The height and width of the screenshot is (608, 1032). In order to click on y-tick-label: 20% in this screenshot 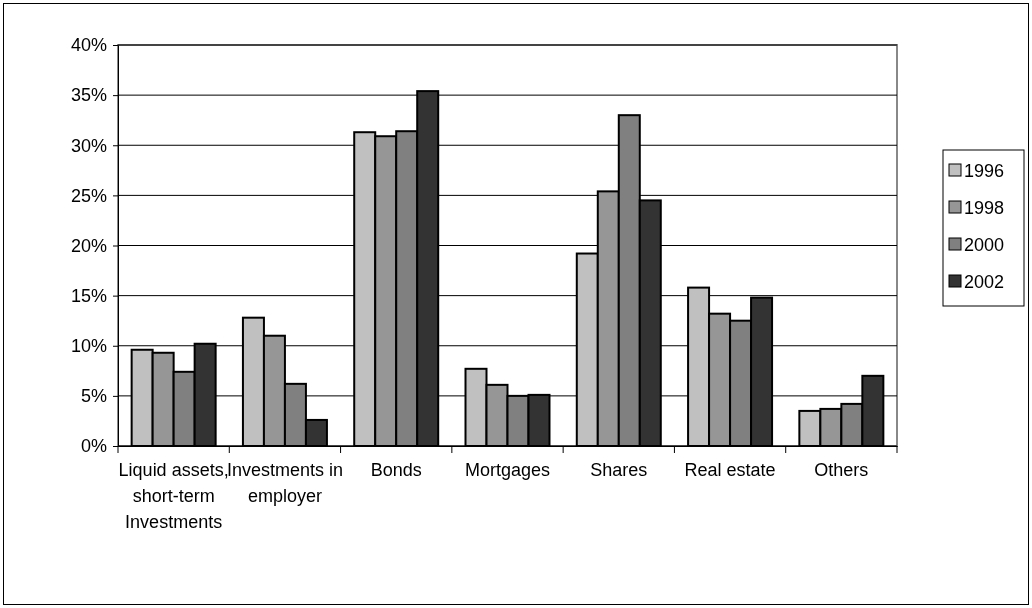, I will do `click(88, 245)`.